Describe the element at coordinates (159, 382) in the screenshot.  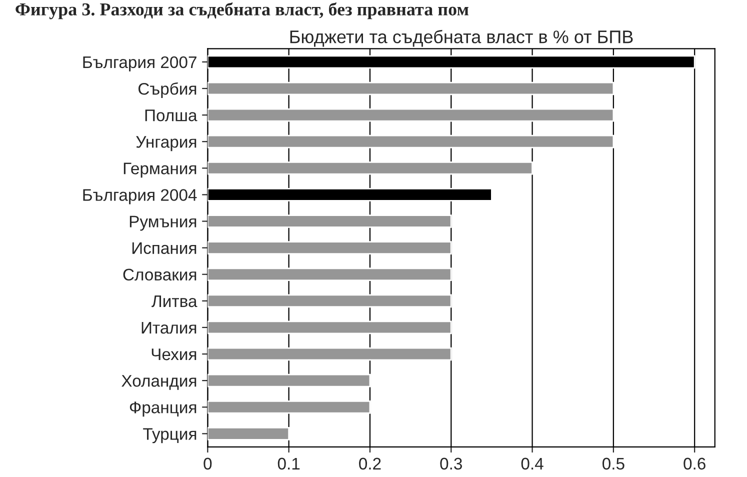
I see `y-tick-label: Холандия` at that location.